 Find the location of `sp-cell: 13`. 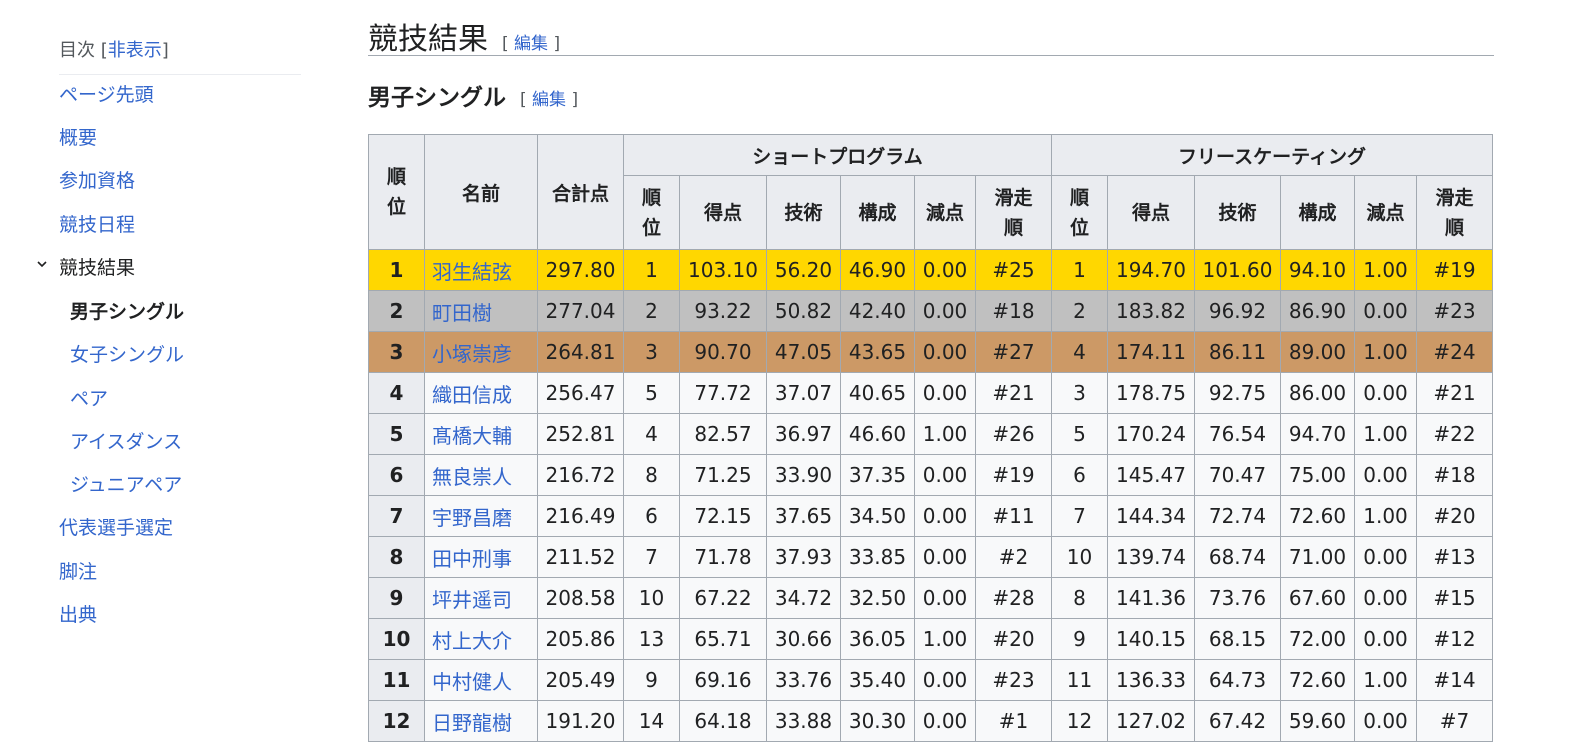

sp-cell: 13 is located at coordinates (651, 639).